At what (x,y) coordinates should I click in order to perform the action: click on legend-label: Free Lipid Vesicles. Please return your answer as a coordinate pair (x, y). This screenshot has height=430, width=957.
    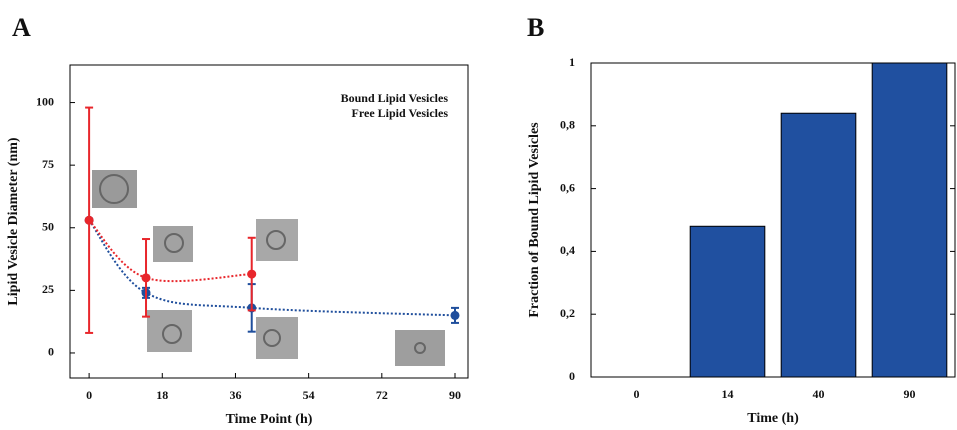
    Looking at the image, I should click on (400, 113).